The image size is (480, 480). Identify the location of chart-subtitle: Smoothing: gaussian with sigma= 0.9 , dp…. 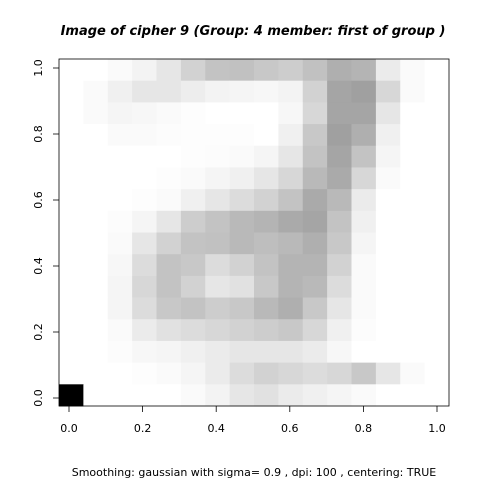
(254, 472).